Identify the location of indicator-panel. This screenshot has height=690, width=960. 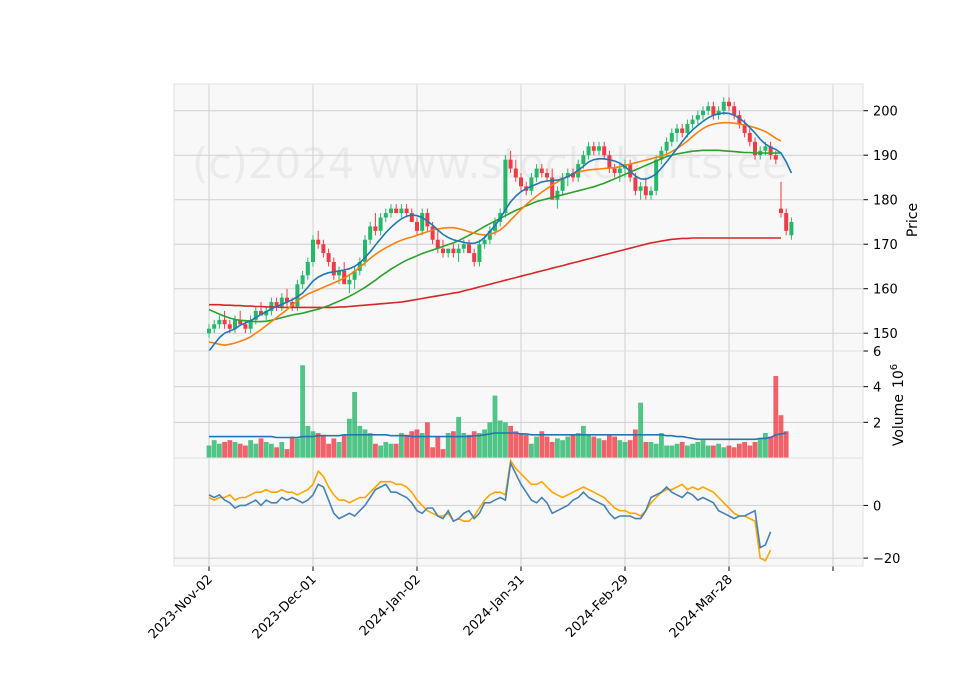
(518, 512).